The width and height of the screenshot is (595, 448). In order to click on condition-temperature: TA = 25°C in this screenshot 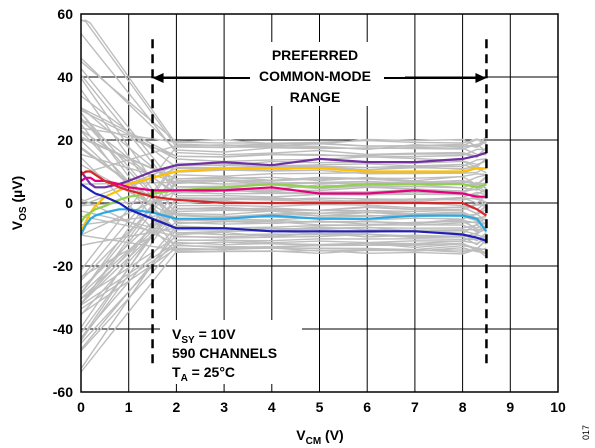, I will do `click(203, 374)`.